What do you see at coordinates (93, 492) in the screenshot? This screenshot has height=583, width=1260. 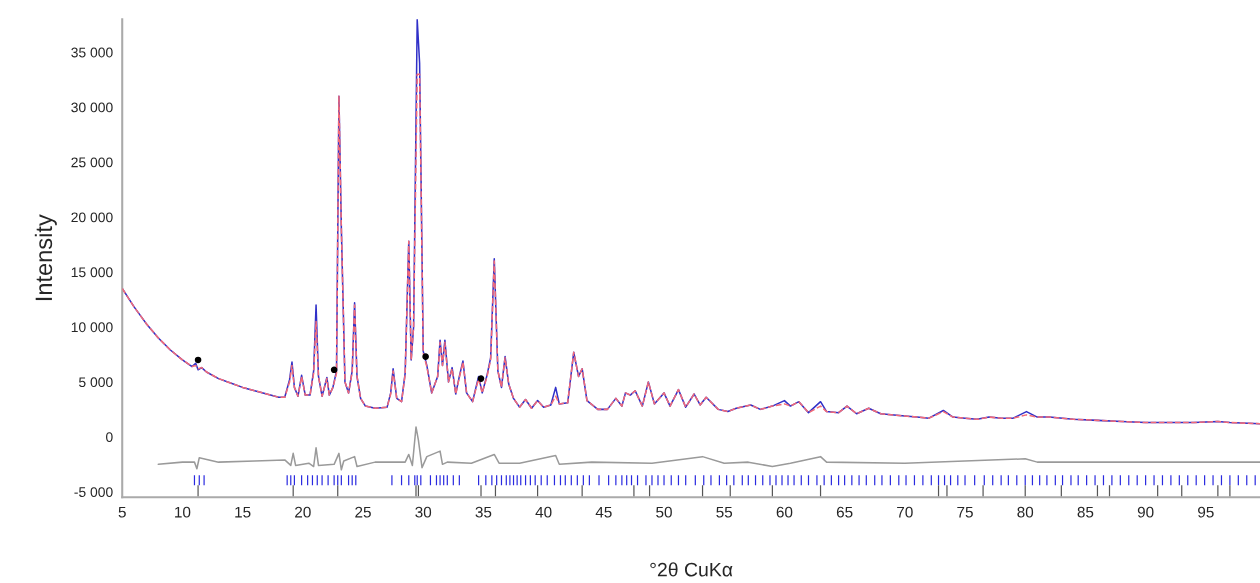 I see `y-tick-label: -5 000` at bounding box center [93, 492].